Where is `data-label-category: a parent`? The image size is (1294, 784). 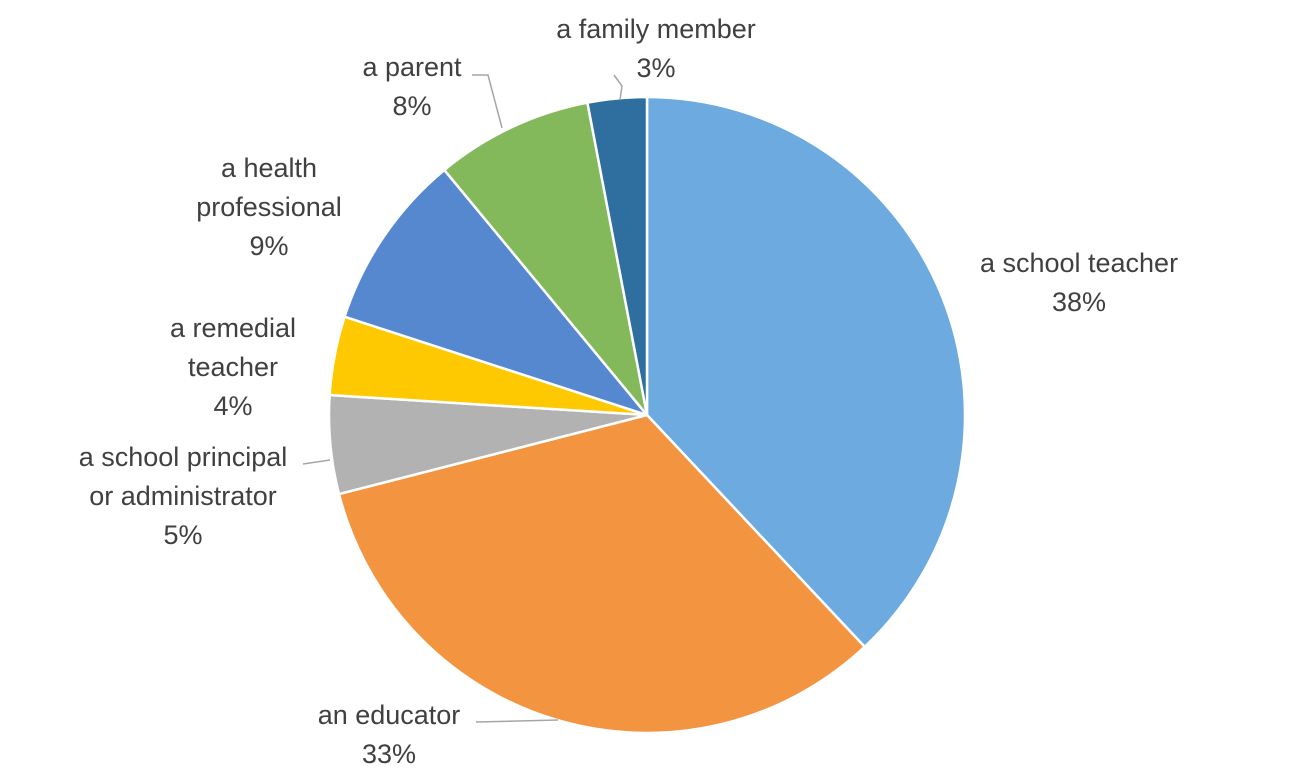
data-label-category: a parent is located at coordinates (412, 67).